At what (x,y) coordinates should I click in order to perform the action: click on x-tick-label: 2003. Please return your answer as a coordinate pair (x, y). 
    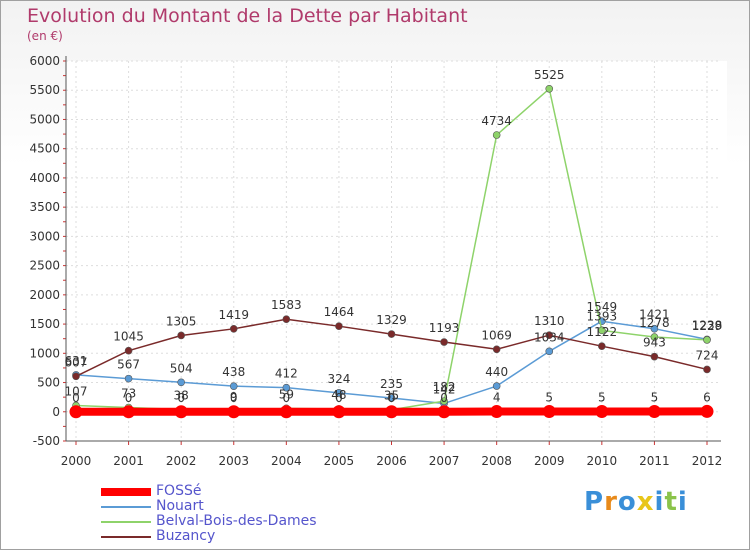
    Looking at the image, I should click on (233, 461).